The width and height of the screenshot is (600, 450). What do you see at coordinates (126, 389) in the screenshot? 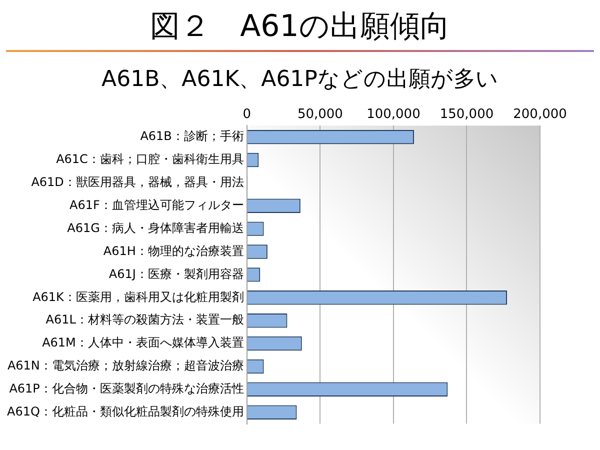
I see `y-tick-label: A61P：化合物・医薬製剤の特殊な治療活性` at bounding box center [126, 389].